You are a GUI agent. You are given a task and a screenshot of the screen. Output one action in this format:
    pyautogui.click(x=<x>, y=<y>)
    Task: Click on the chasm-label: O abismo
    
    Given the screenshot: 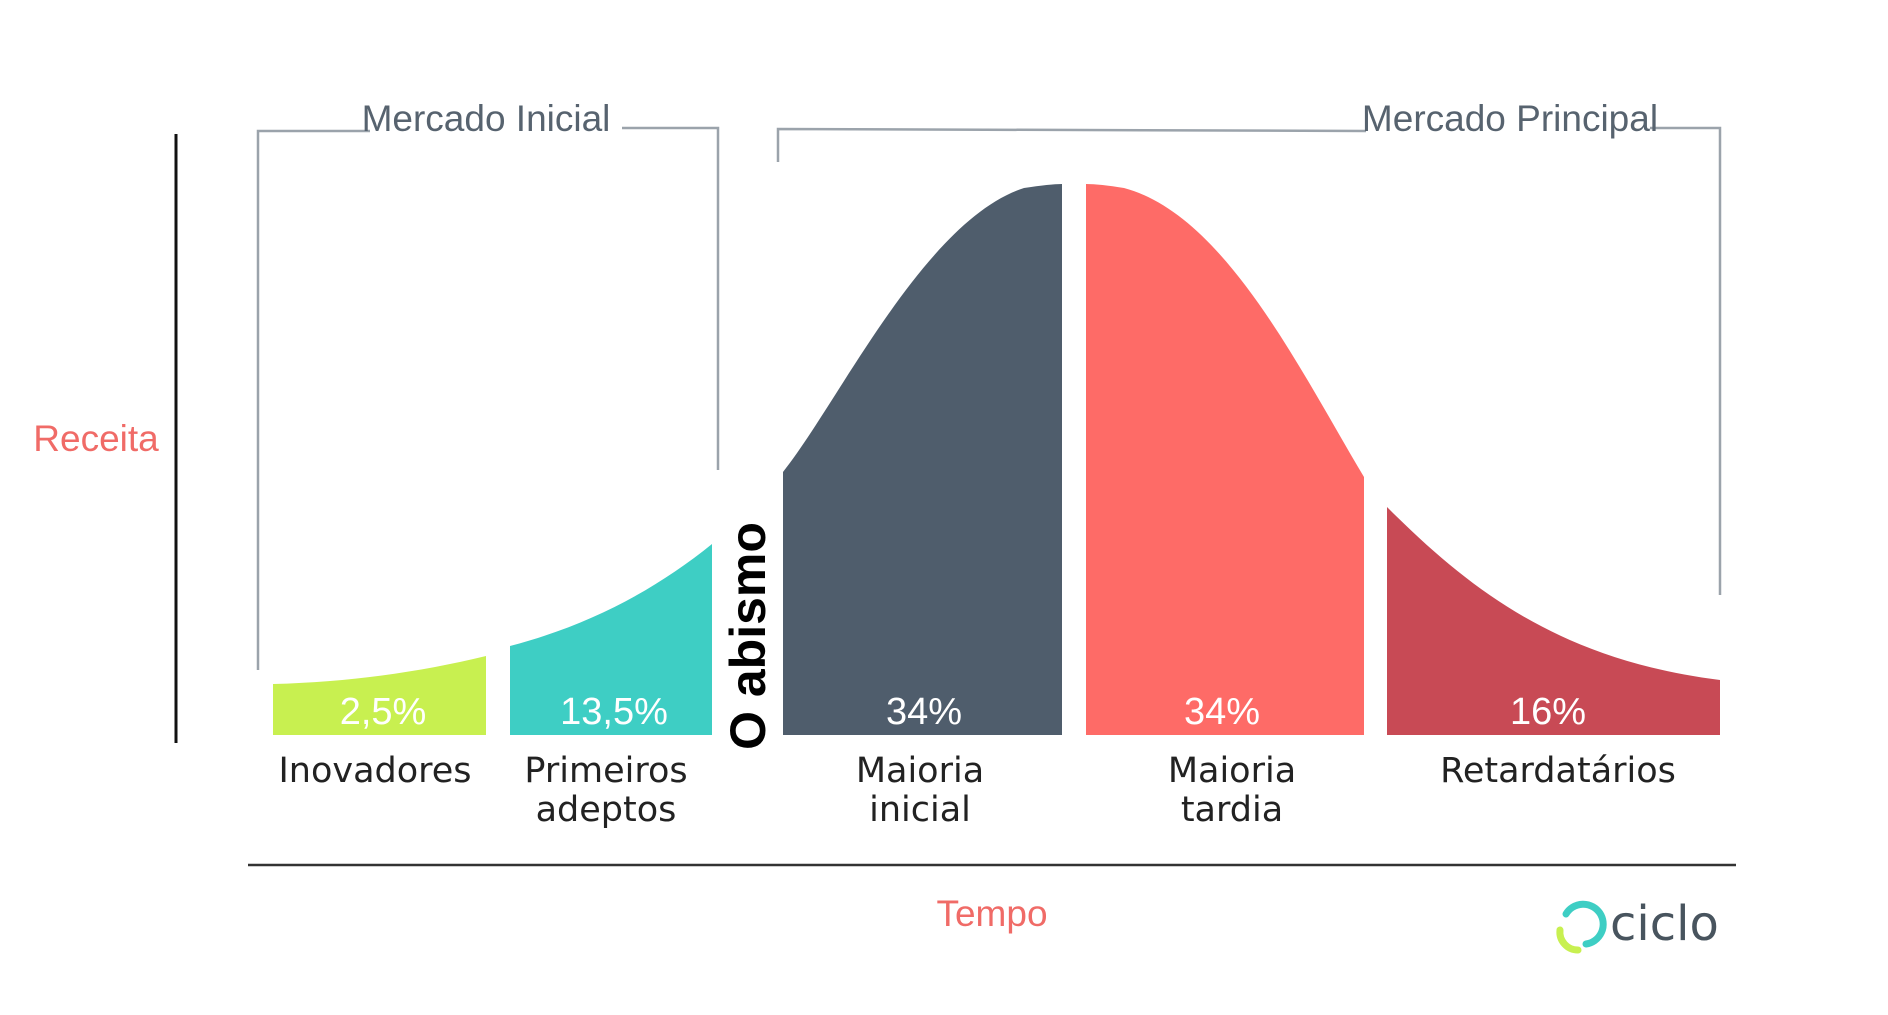 What is the action you would take?
    pyautogui.click(x=748, y=636)
    